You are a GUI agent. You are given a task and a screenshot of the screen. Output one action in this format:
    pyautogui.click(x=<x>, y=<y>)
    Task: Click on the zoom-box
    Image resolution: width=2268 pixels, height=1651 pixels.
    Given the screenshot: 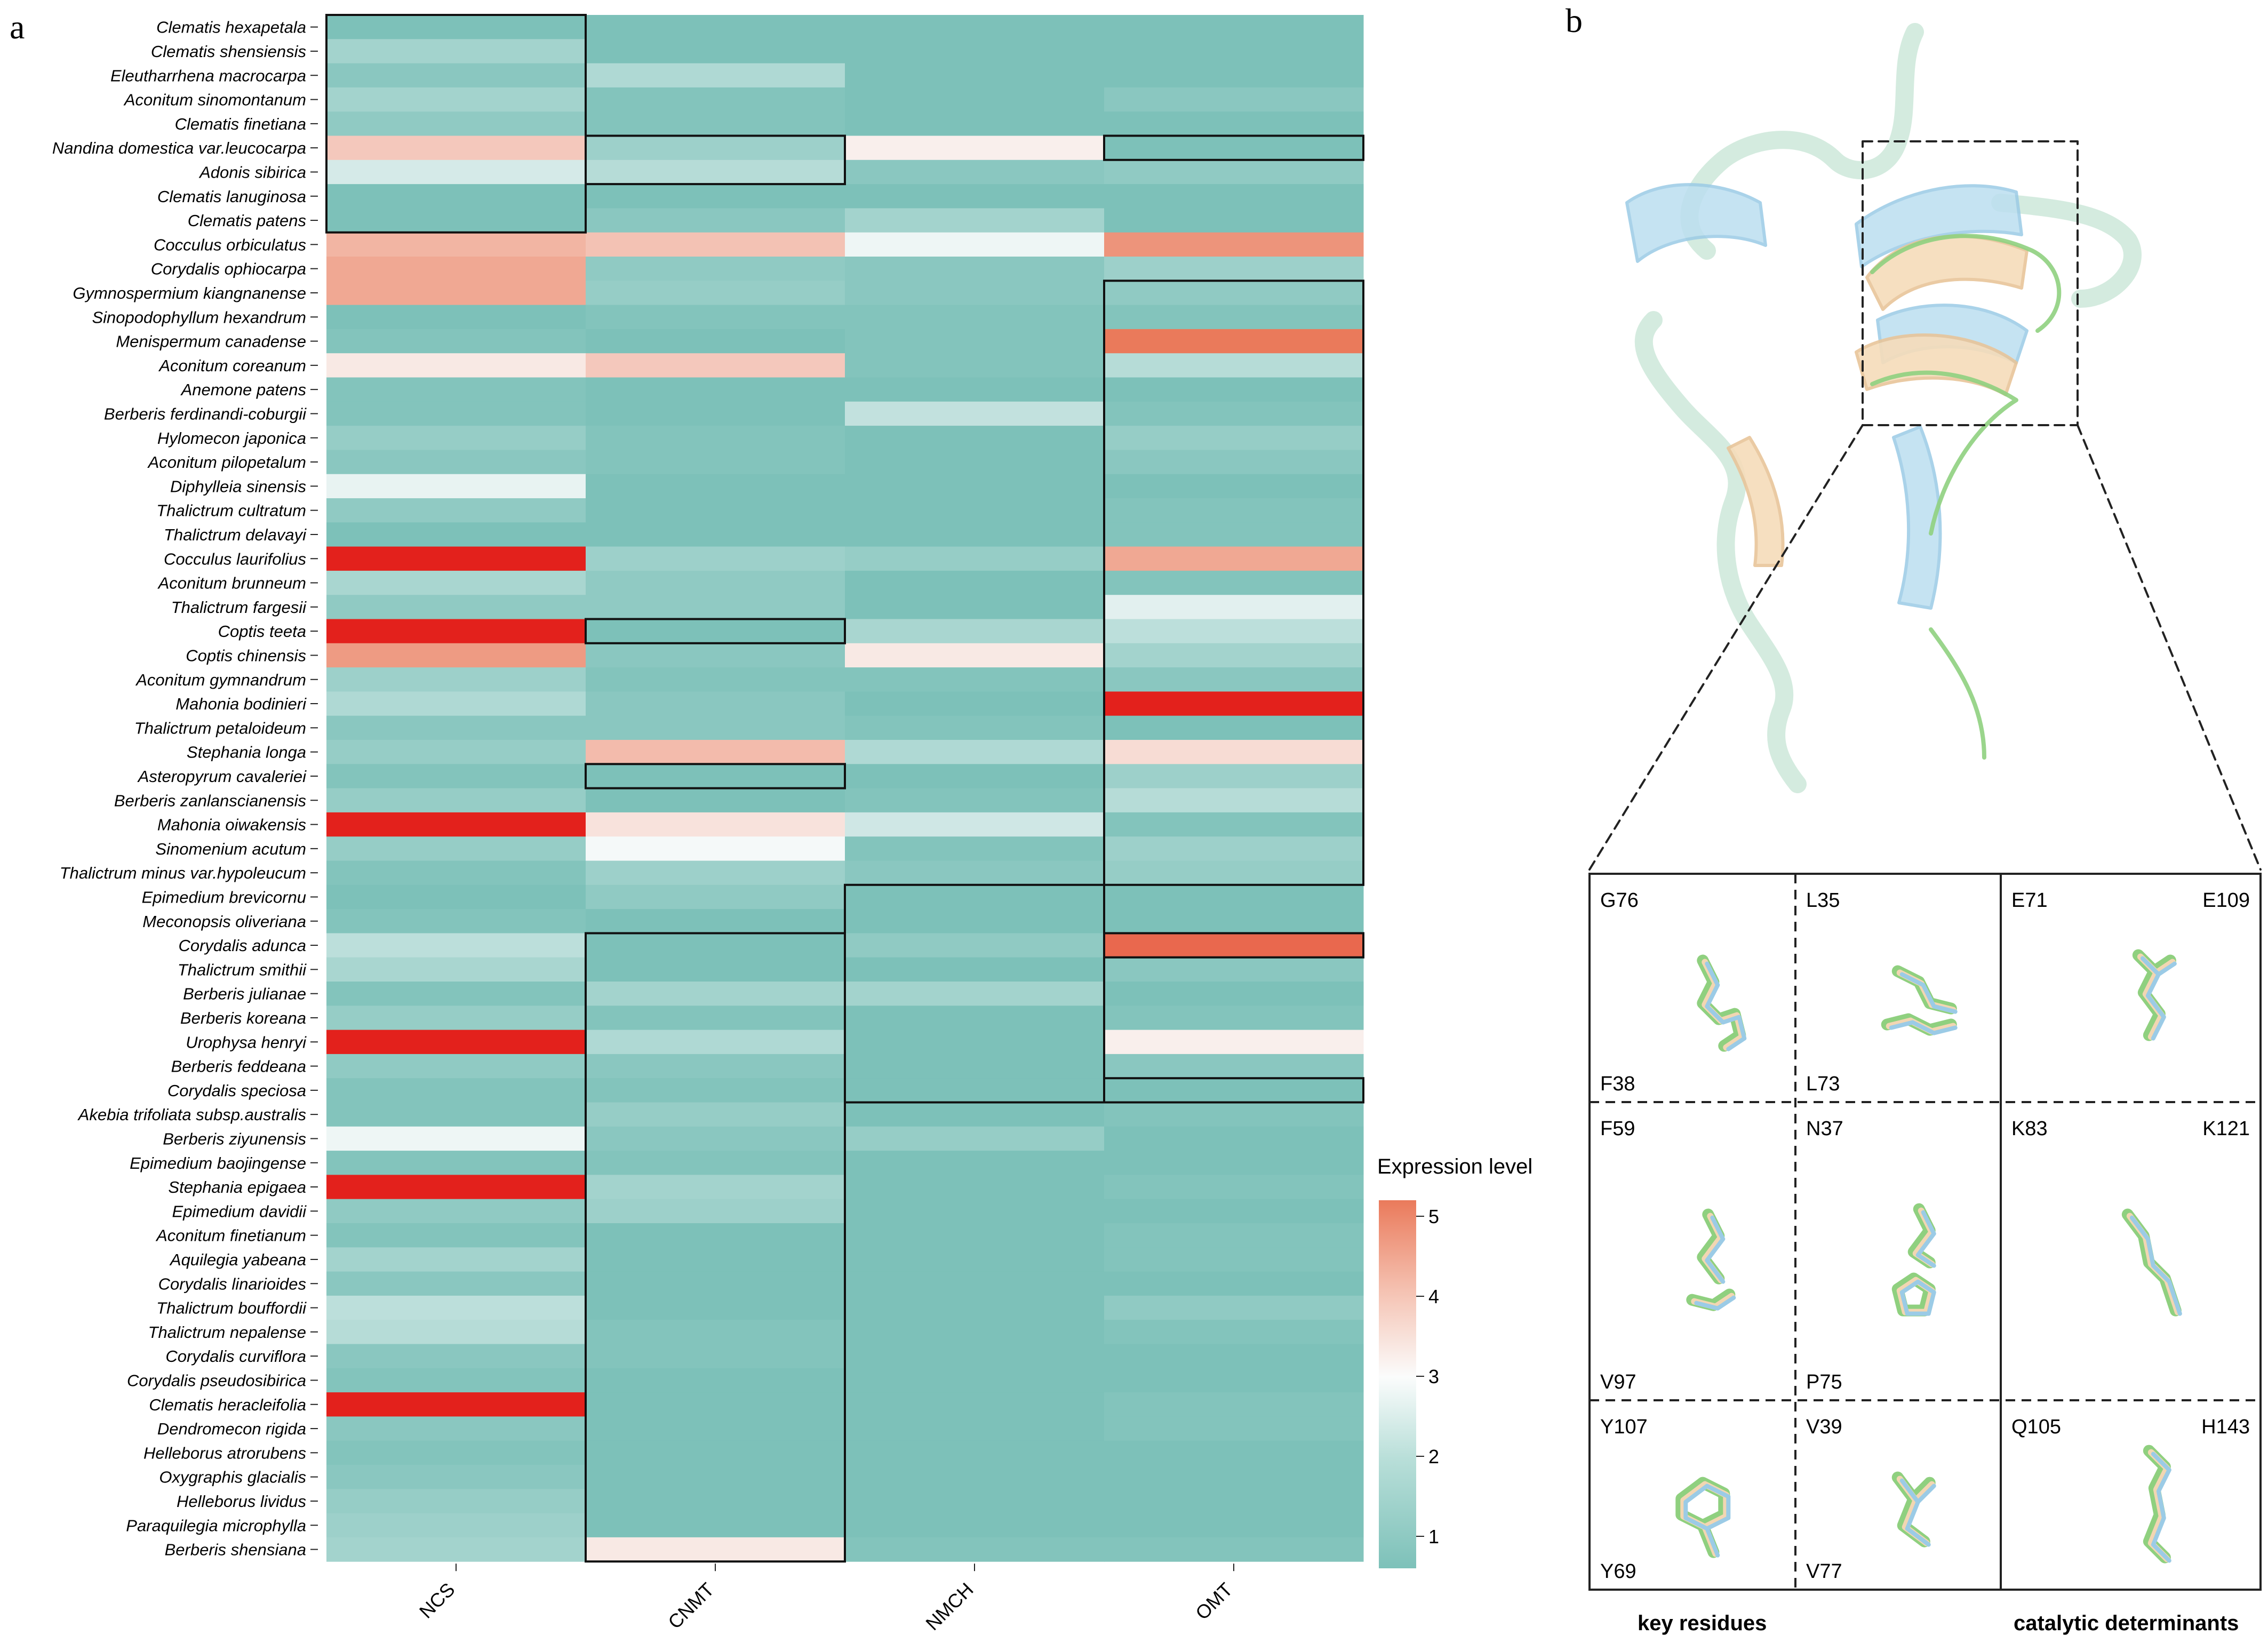 What is the action you would take?
    pyautogui.click(x=1970, y=283)
    